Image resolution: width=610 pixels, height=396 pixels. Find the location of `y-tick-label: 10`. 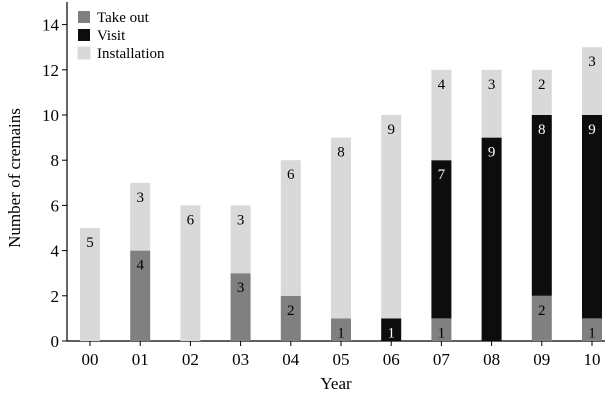

y-tick-label: 10 is located at coordinates (50, 115).